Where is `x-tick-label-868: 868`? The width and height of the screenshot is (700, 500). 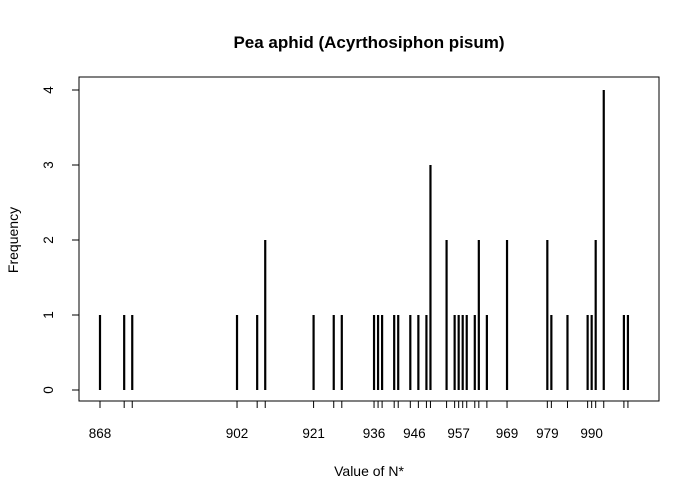 x-tick-label-868: 868 is located at coordinates (100, 433).